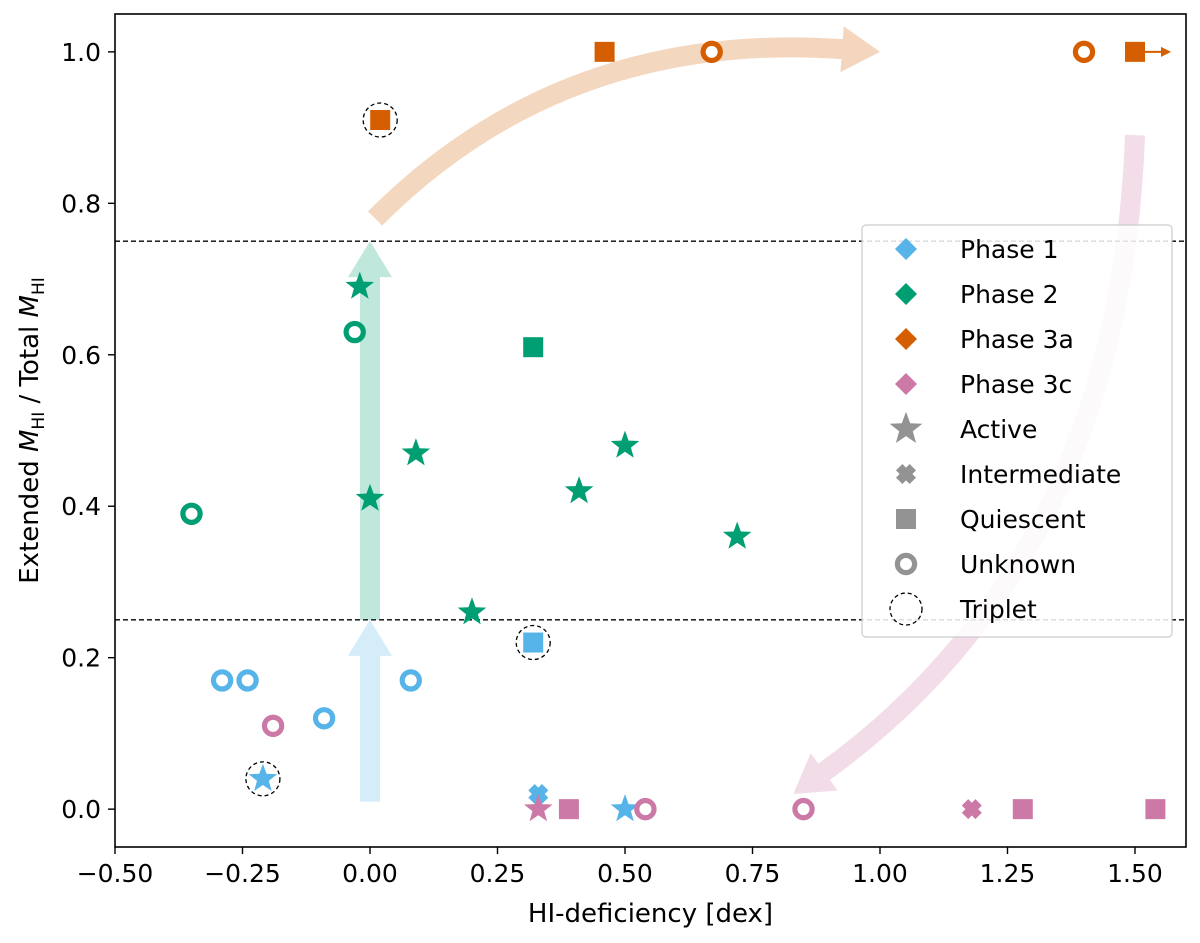  I want to click on x-tick-label: 0.25, so click(498, 873).